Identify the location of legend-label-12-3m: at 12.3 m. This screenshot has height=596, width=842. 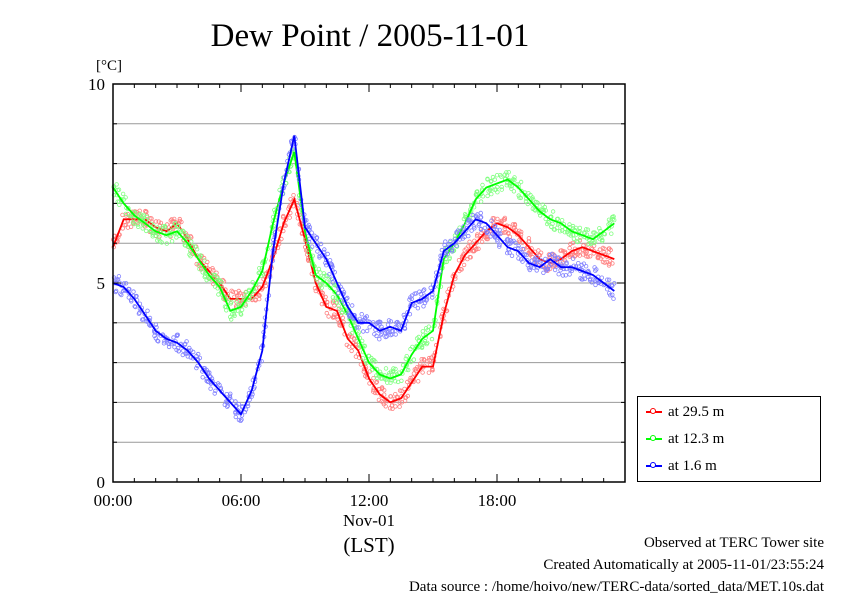
(696, 438).